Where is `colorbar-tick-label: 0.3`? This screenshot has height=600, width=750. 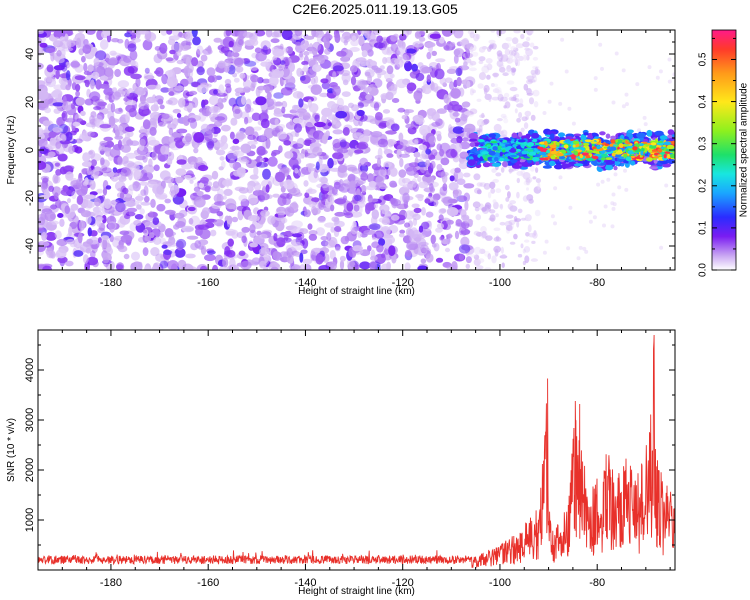 colorbar-tick-label: 0.3 is located at coordinates (703, 143).